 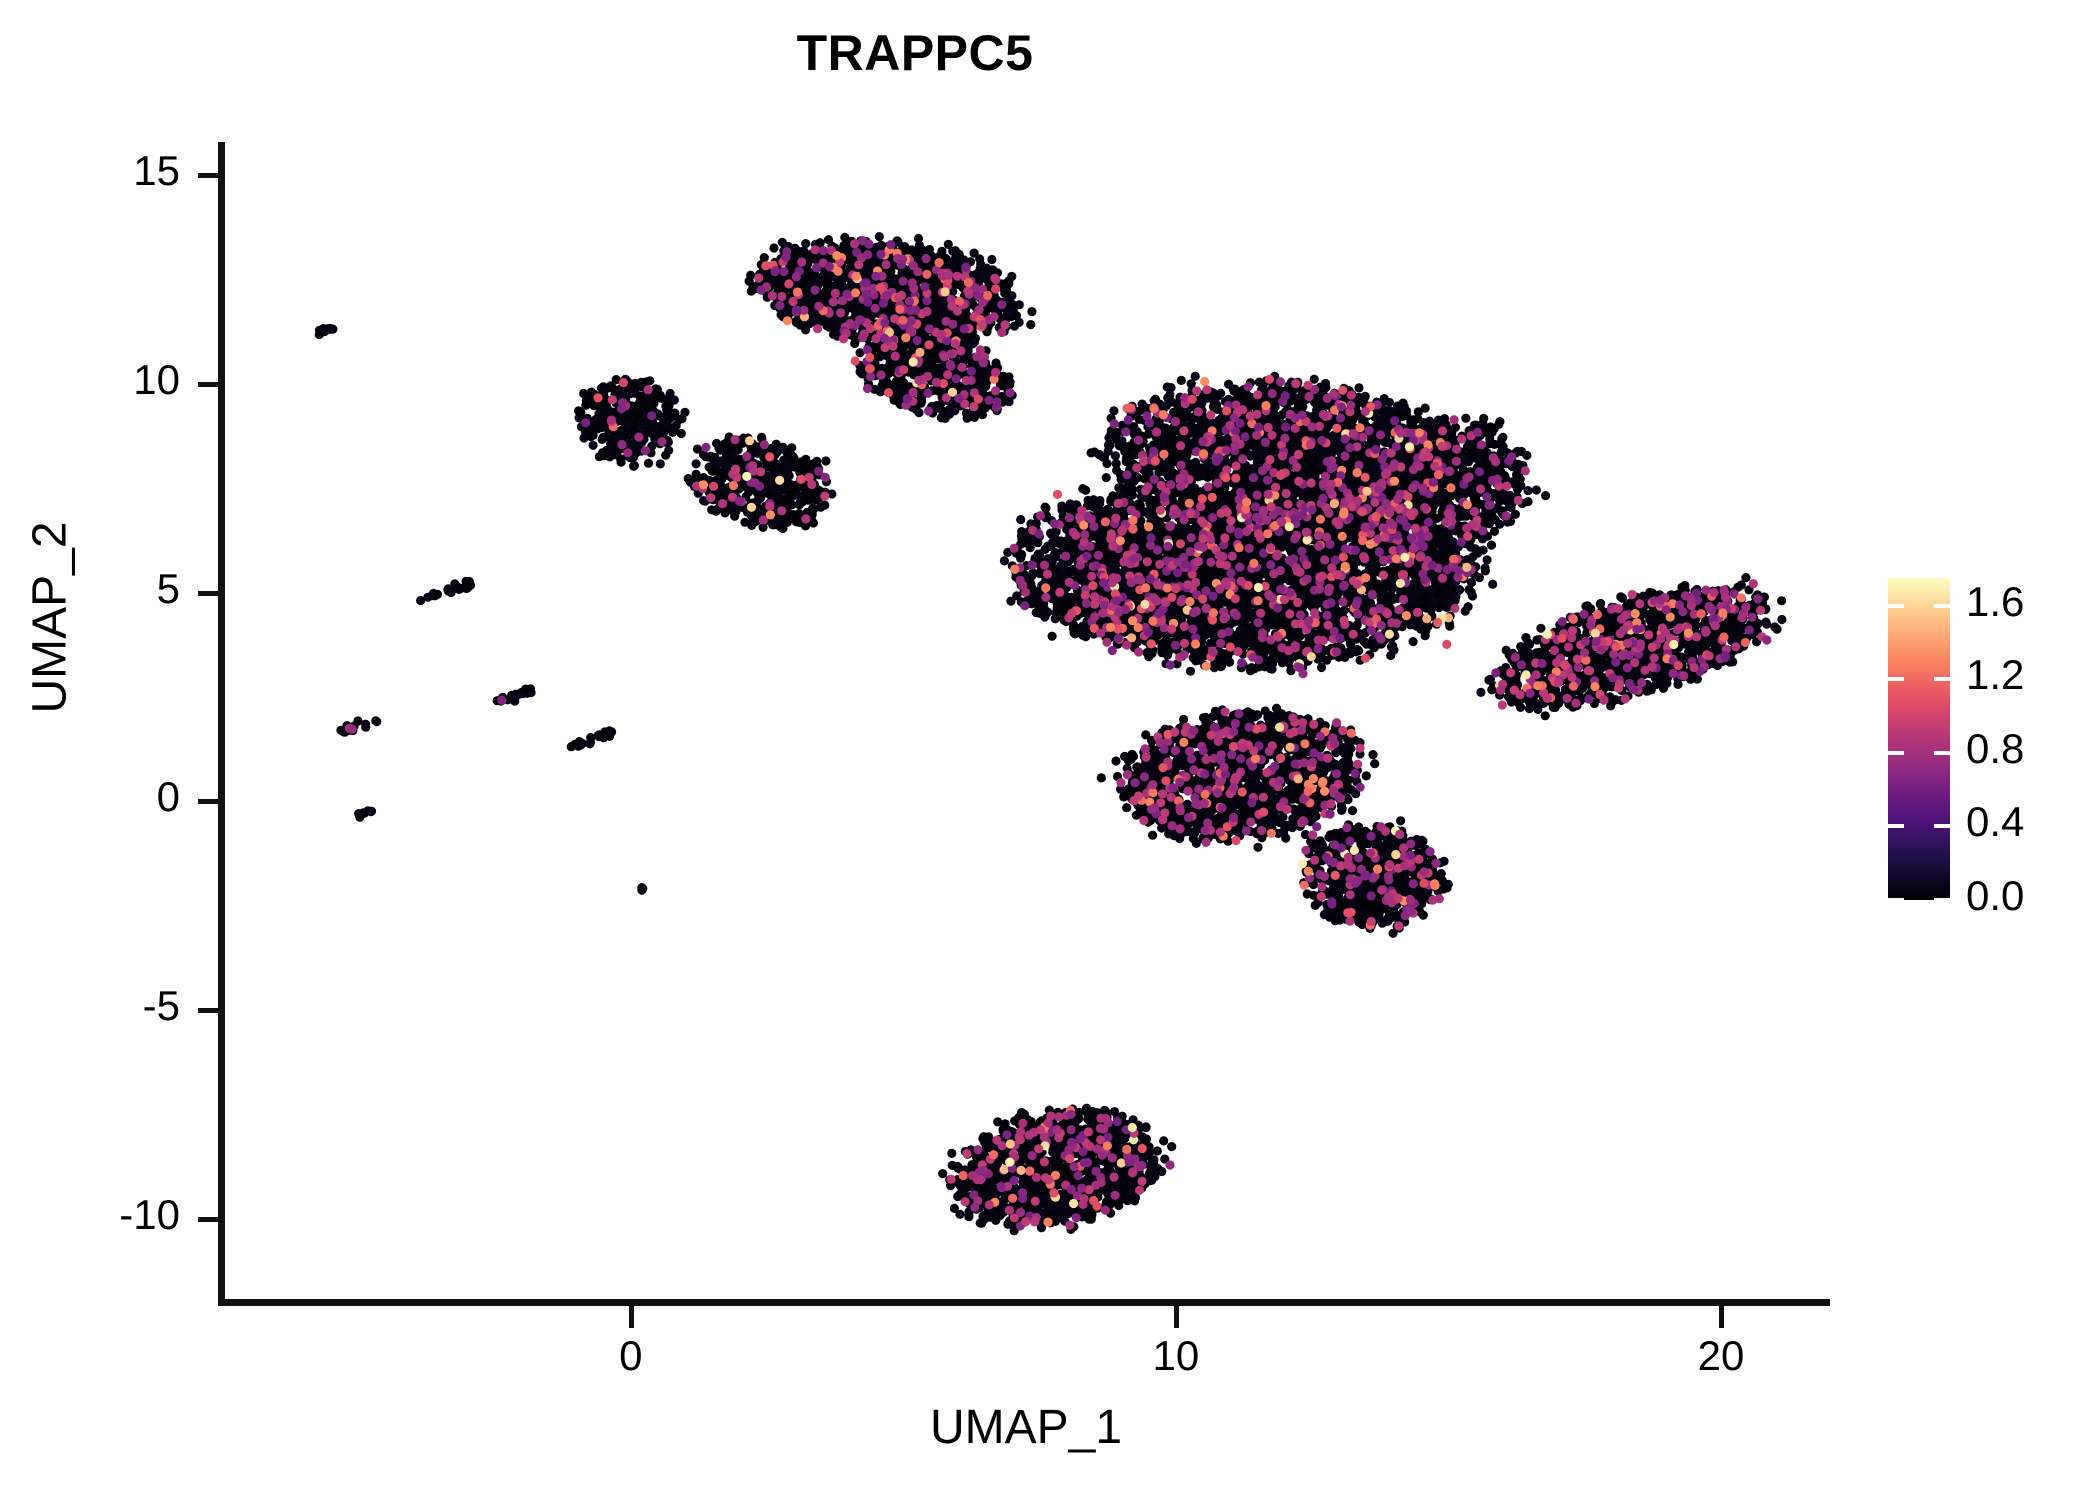 What do you see at coordinates (1995, 822) in the screenshot?
I see `colorbar-tick-label: 0.4` at bounding box center [1995, 822].